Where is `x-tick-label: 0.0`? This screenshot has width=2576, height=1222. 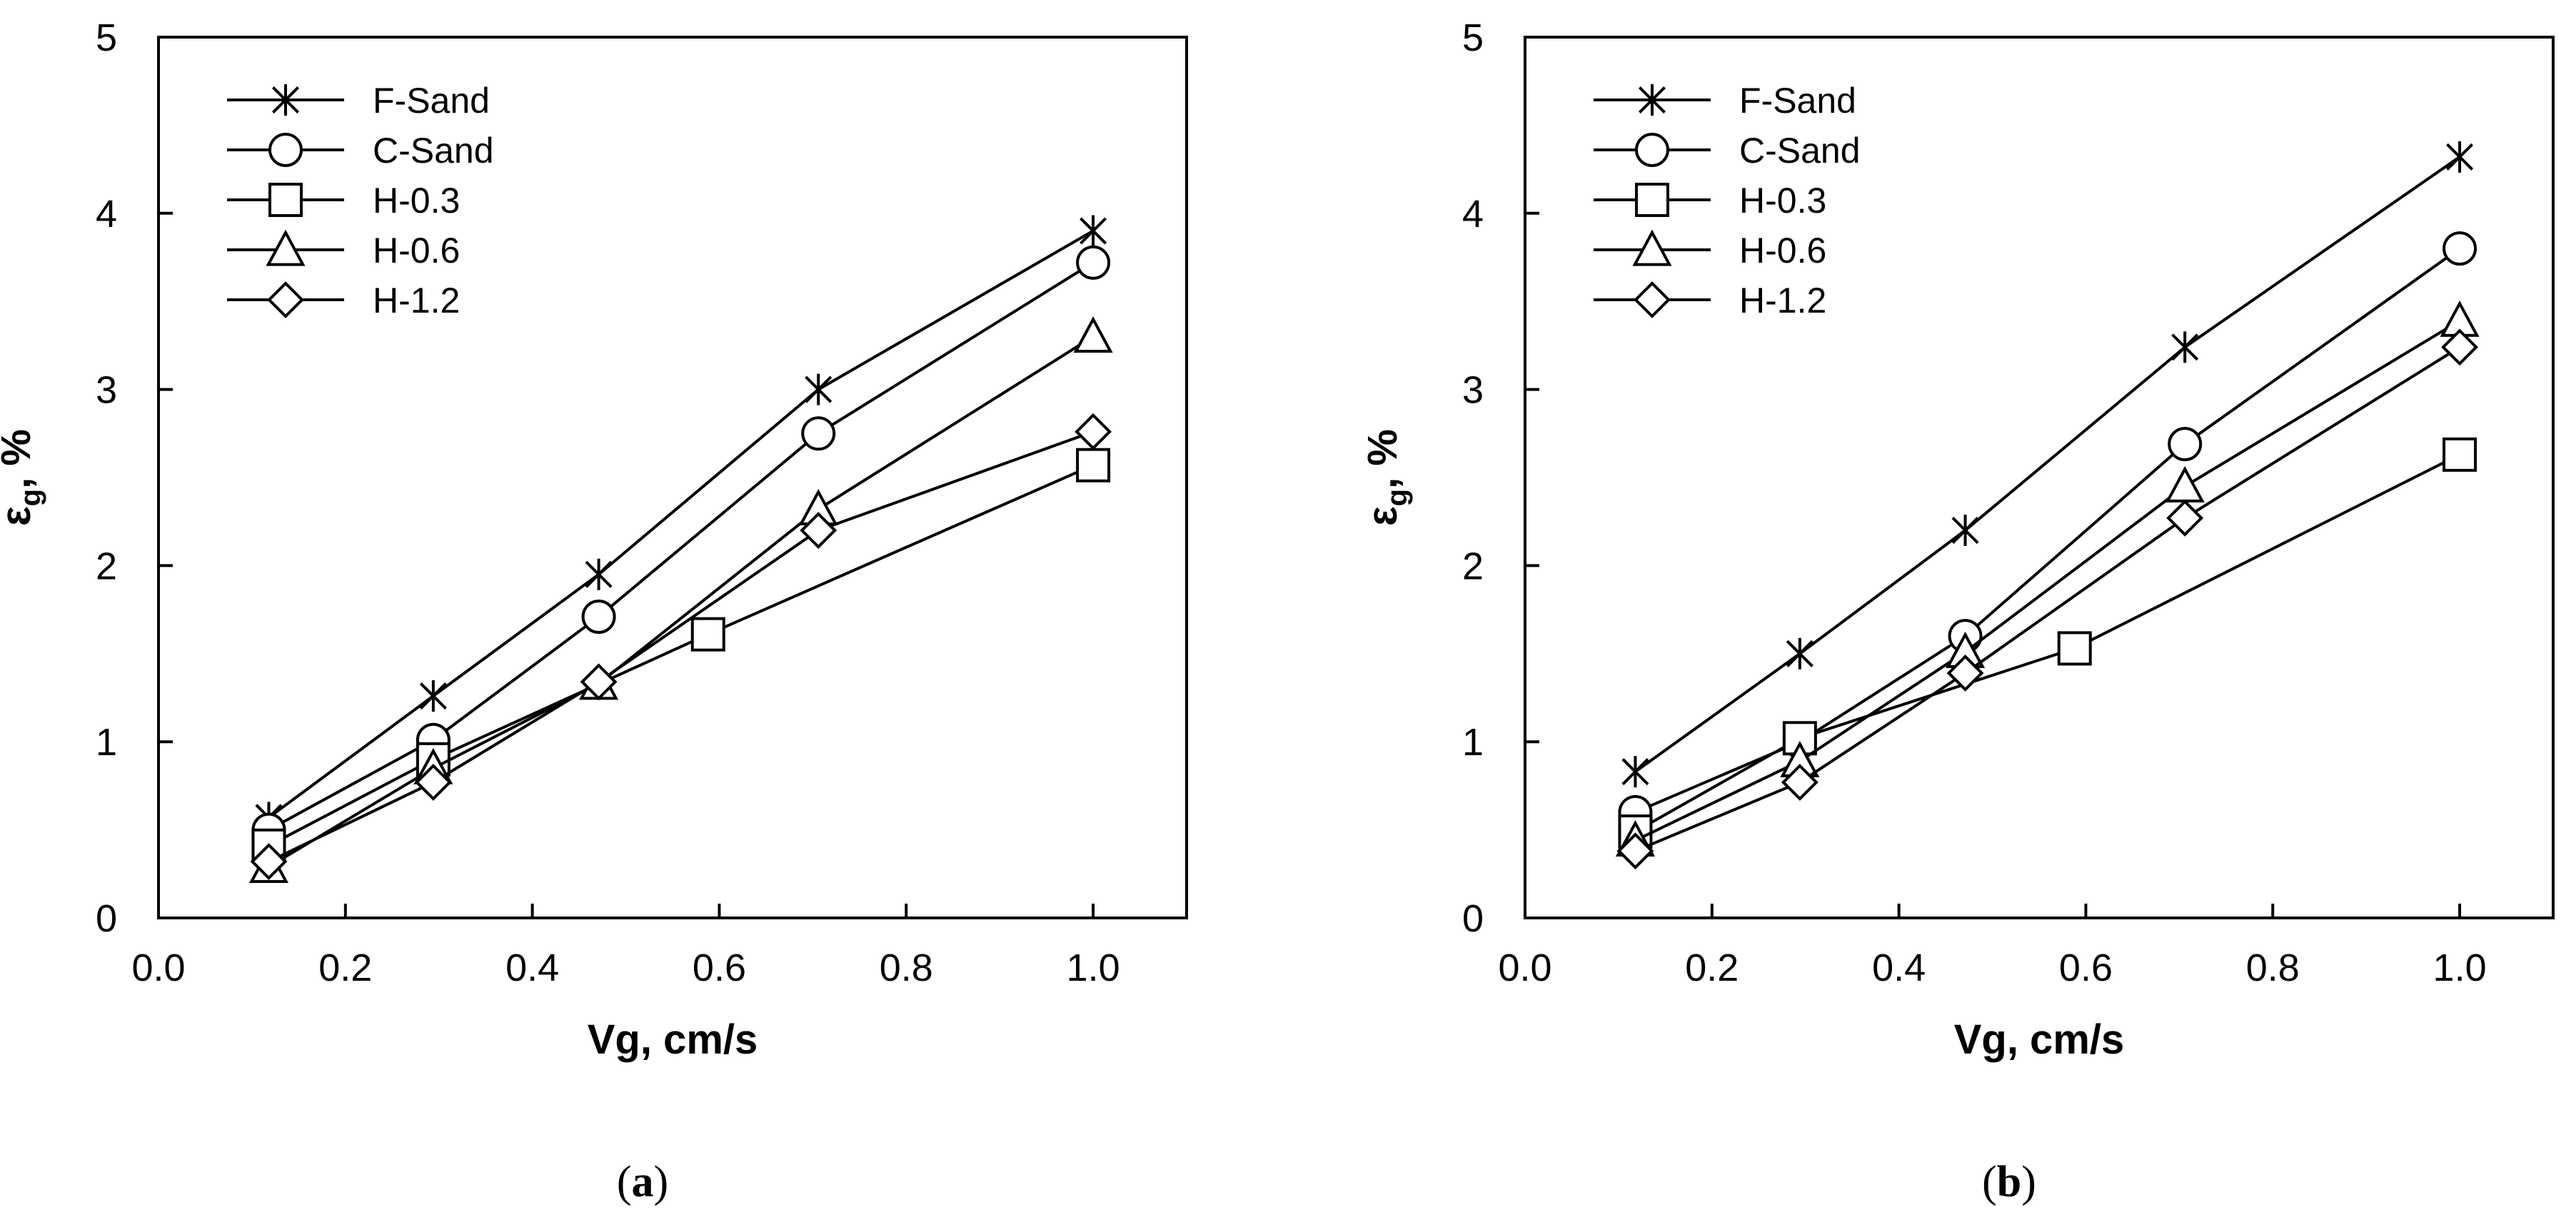
x-tick-label: 0.0 is located at coordinates (1524, 967).